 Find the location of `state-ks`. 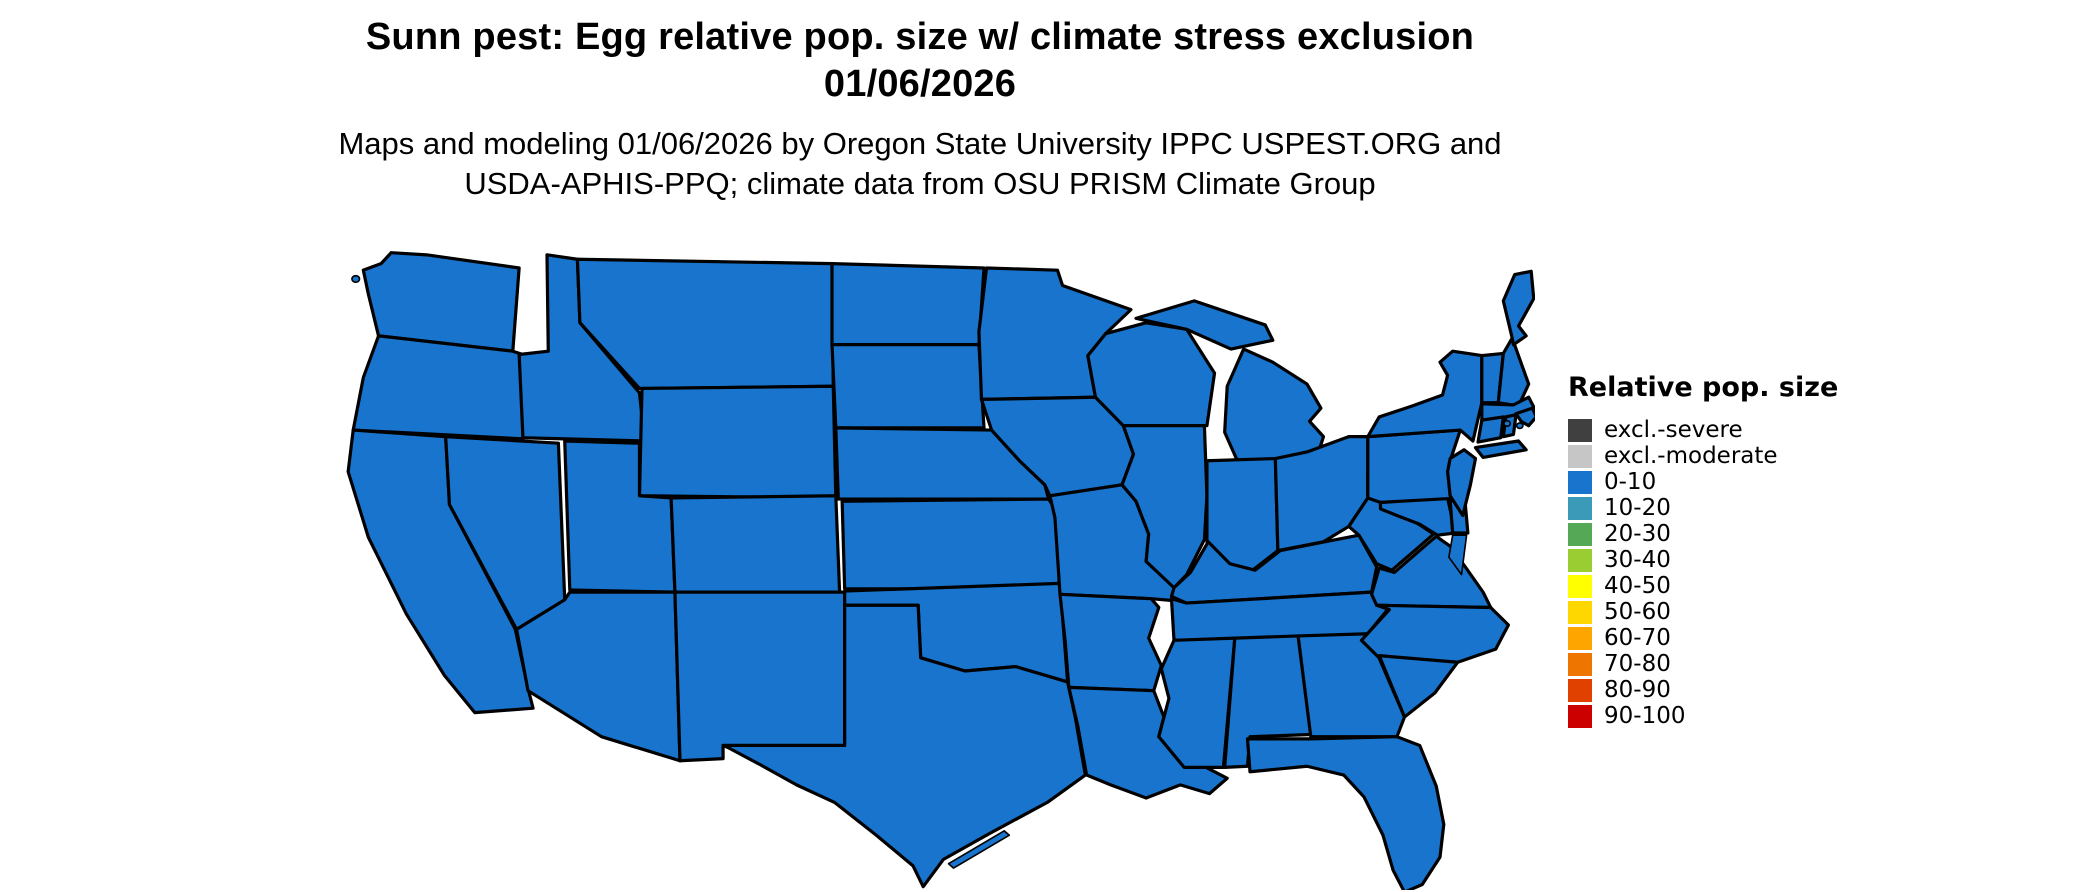

state-ks is located at coordinates (951, 544).